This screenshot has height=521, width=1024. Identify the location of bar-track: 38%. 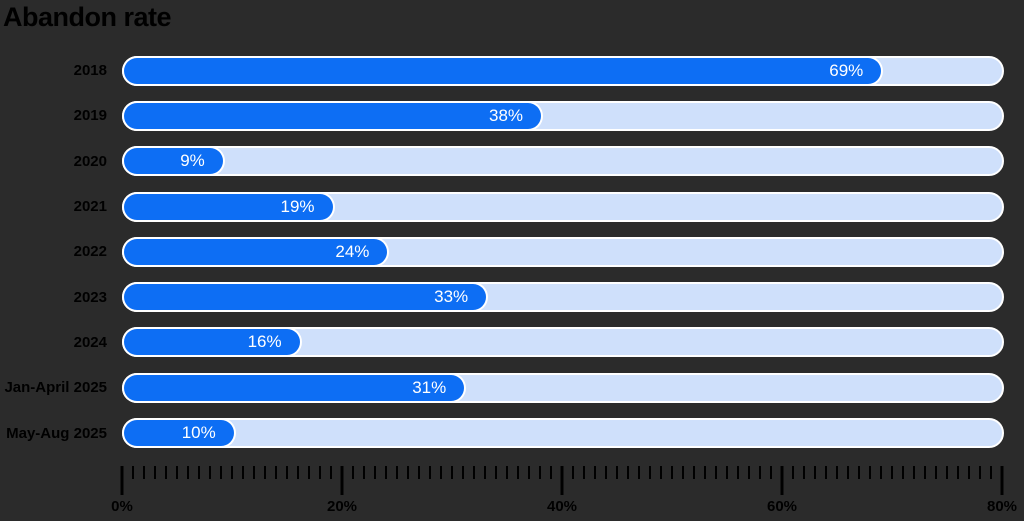
(563, 115).